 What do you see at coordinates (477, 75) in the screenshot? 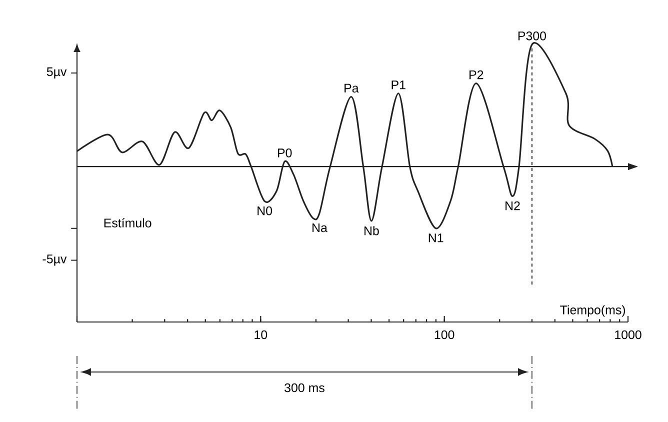
I see `annotation: P2` at bounding box center [477, 75].